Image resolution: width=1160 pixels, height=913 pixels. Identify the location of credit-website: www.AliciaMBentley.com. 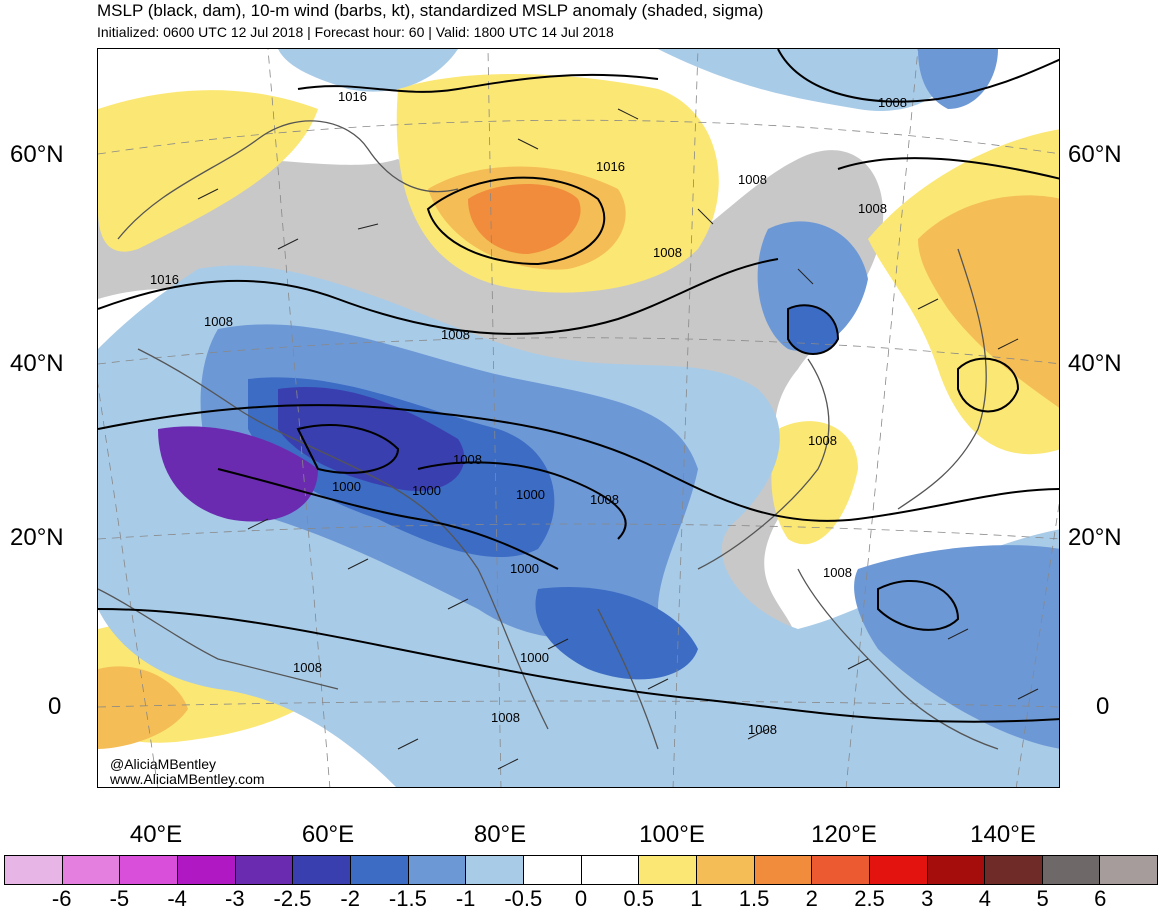
(187, 779).